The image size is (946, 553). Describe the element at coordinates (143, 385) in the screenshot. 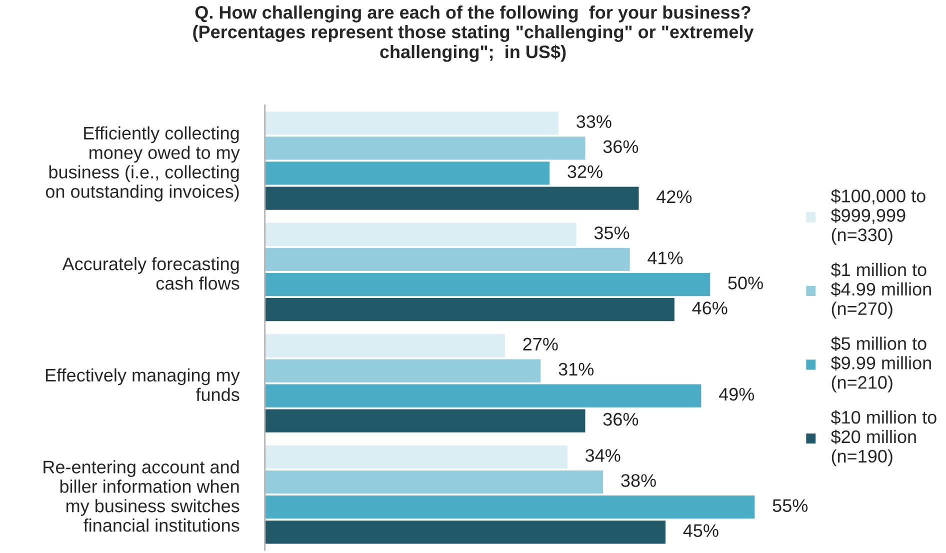

I see `y-tick-label: Effectively managing my funds` at that location.